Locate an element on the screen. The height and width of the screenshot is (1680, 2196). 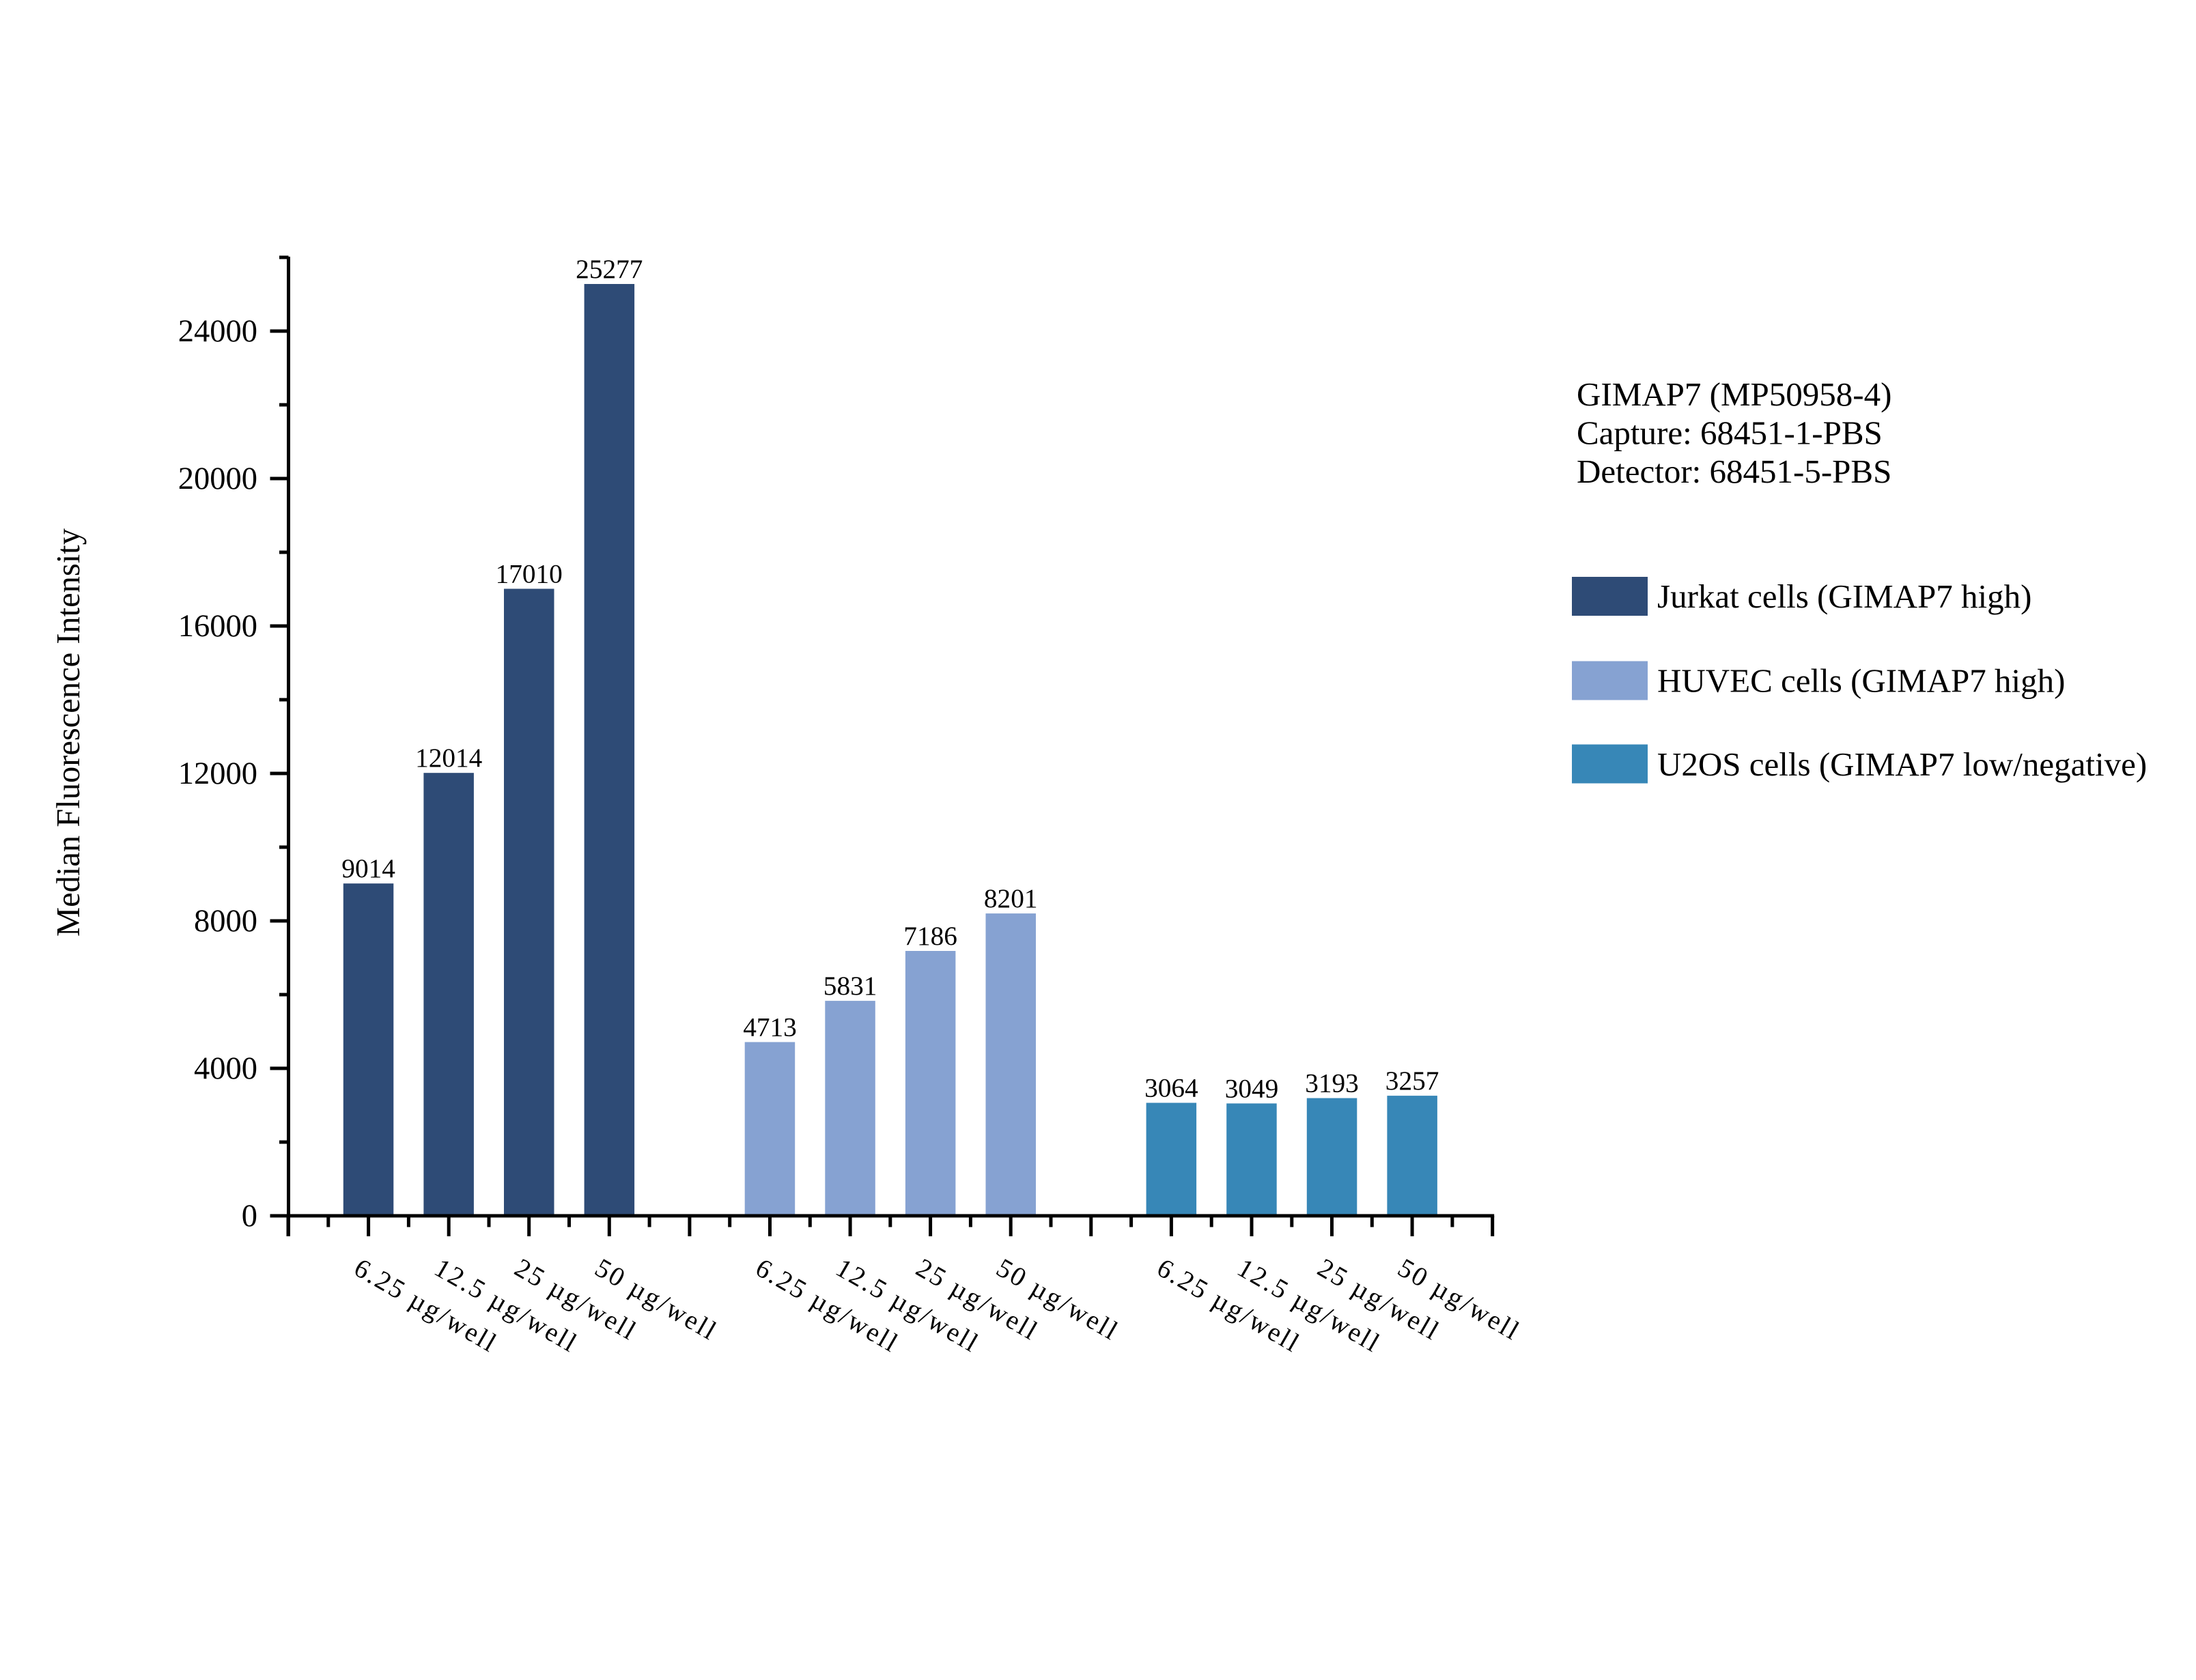
svg-text: 16000 is located at coordinates (217, 626).